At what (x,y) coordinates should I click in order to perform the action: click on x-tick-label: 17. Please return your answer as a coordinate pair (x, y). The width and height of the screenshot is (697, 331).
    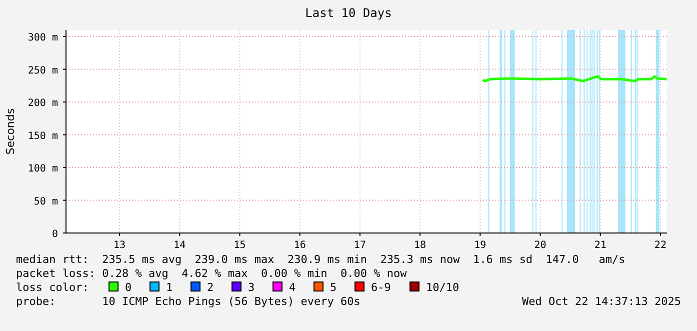
    Looking at the image, I should click on (360, 245).